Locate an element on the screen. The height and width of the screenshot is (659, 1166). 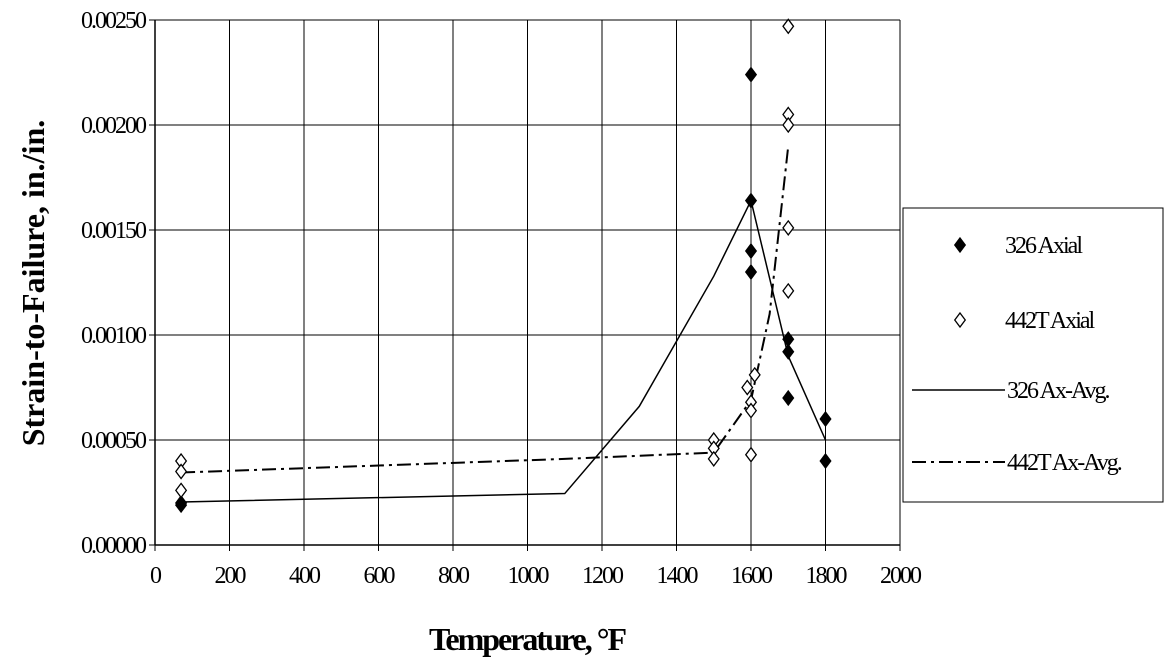
x-tick-label: 2000 is located at coordinates (901, 576).